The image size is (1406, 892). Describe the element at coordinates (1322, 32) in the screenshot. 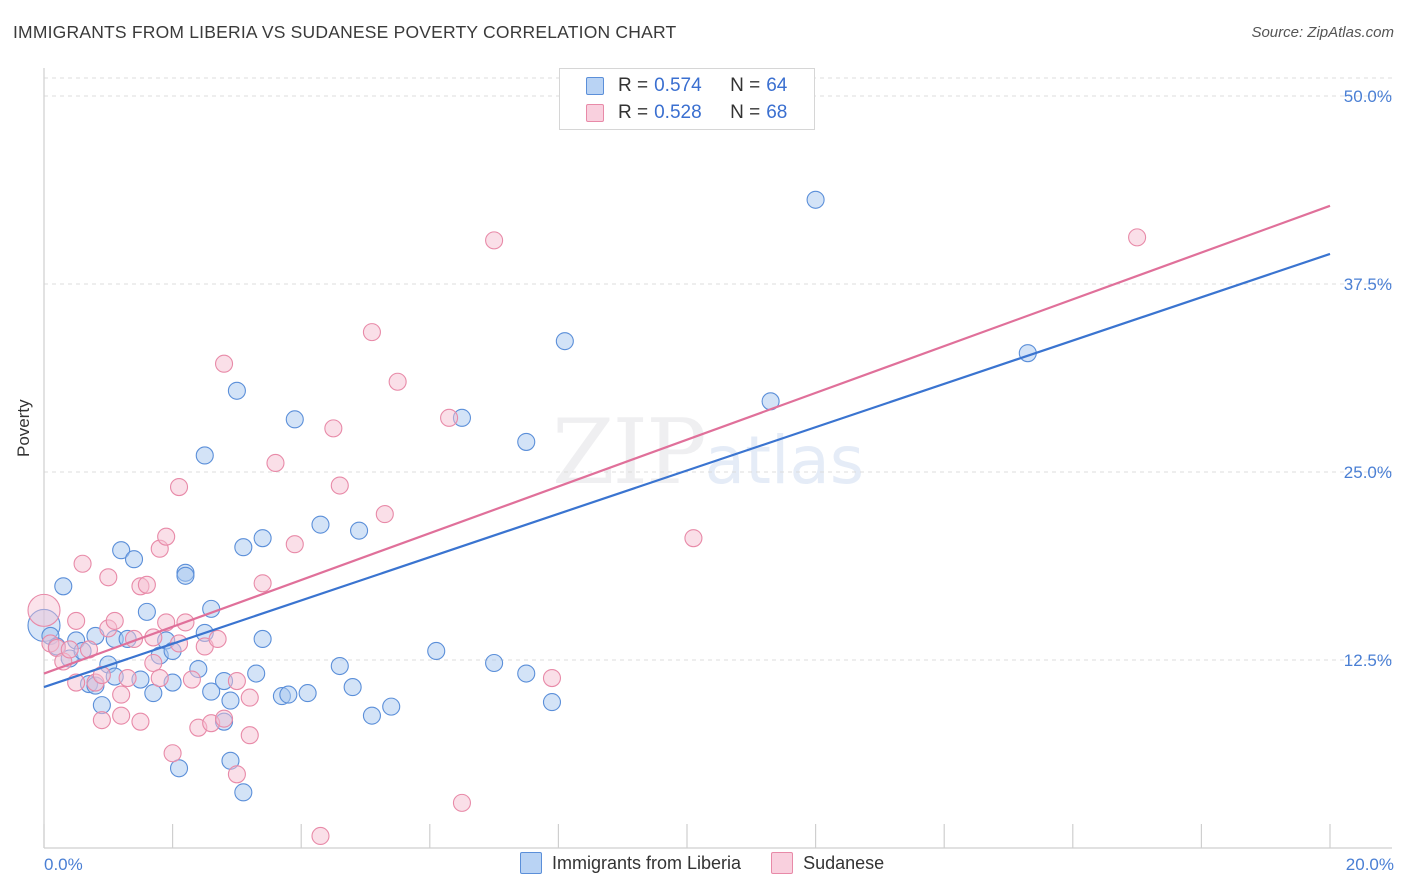

I see `source-credit: Source: ZipAtlas.com` at that location.